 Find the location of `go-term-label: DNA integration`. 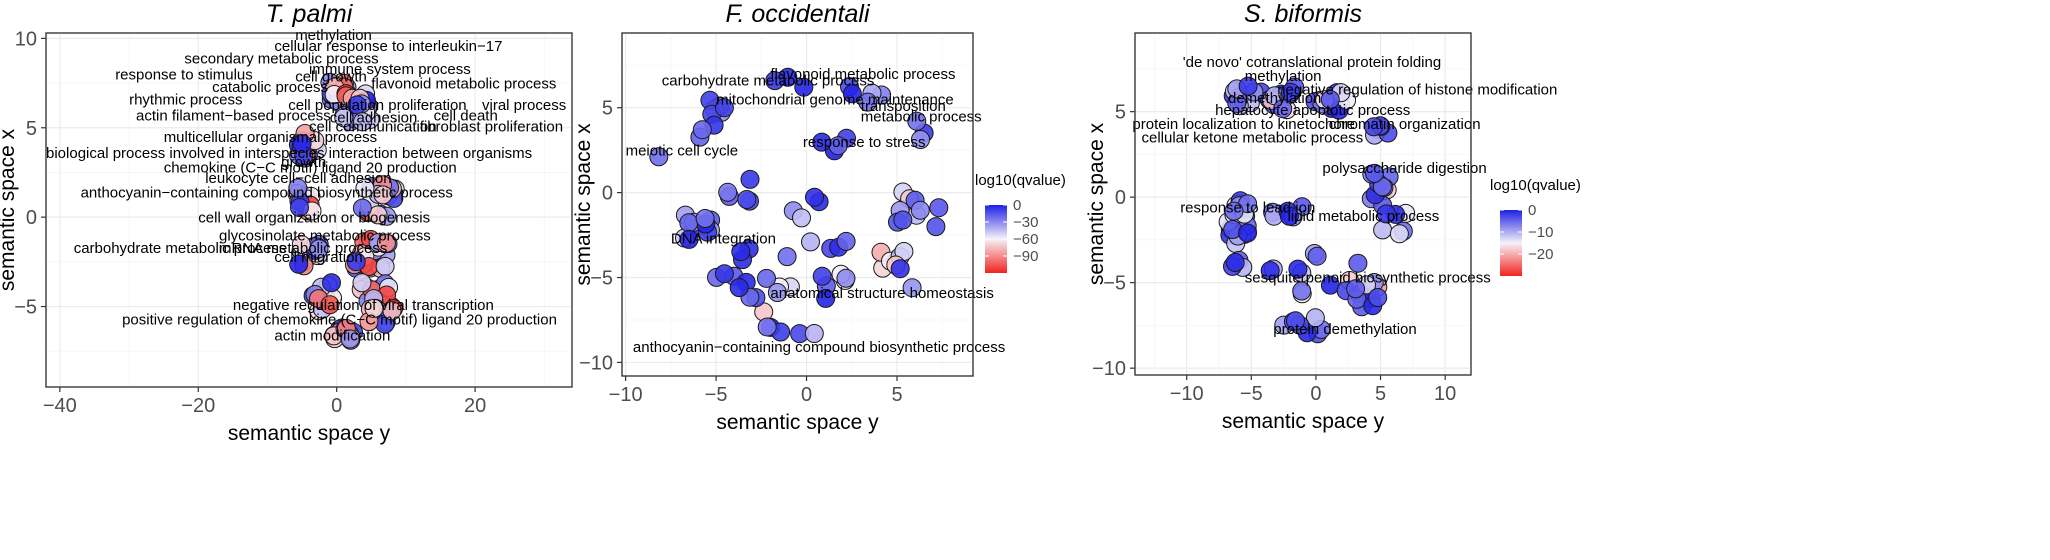

go-term-label: DNA integration is located at coordinates (723, 239).